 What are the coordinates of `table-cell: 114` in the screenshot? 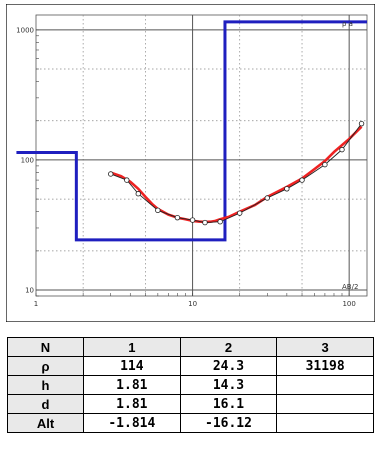 It's located at (132, 366).